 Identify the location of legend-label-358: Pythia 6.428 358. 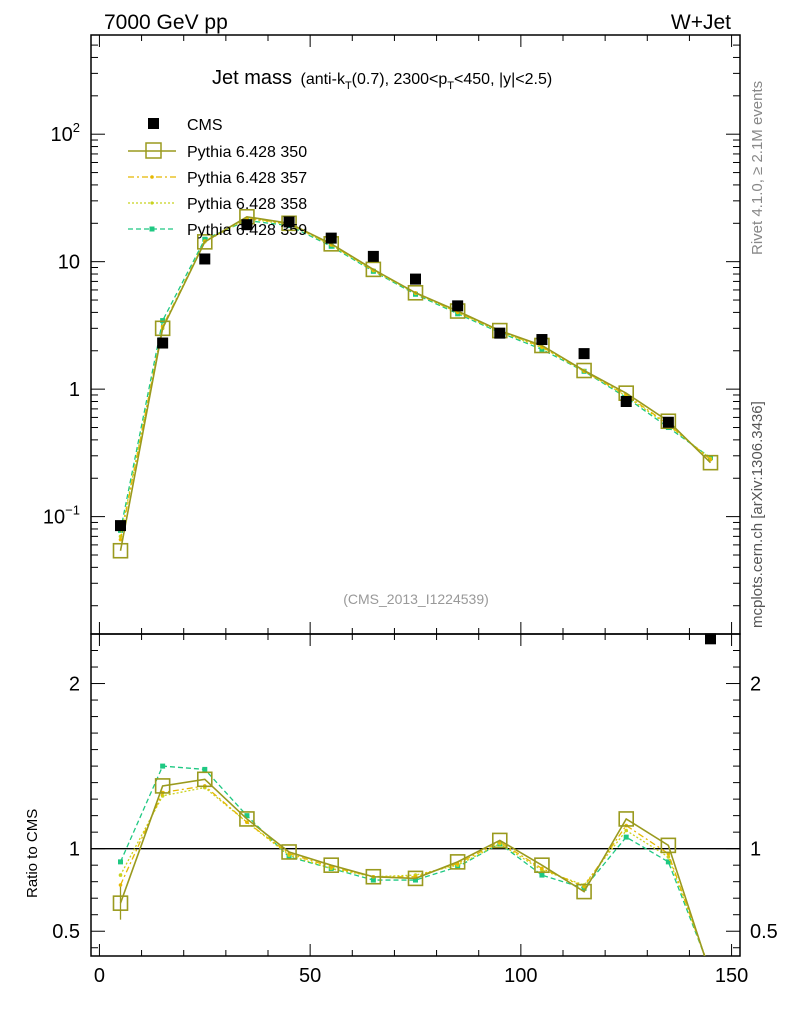
(247, 204).